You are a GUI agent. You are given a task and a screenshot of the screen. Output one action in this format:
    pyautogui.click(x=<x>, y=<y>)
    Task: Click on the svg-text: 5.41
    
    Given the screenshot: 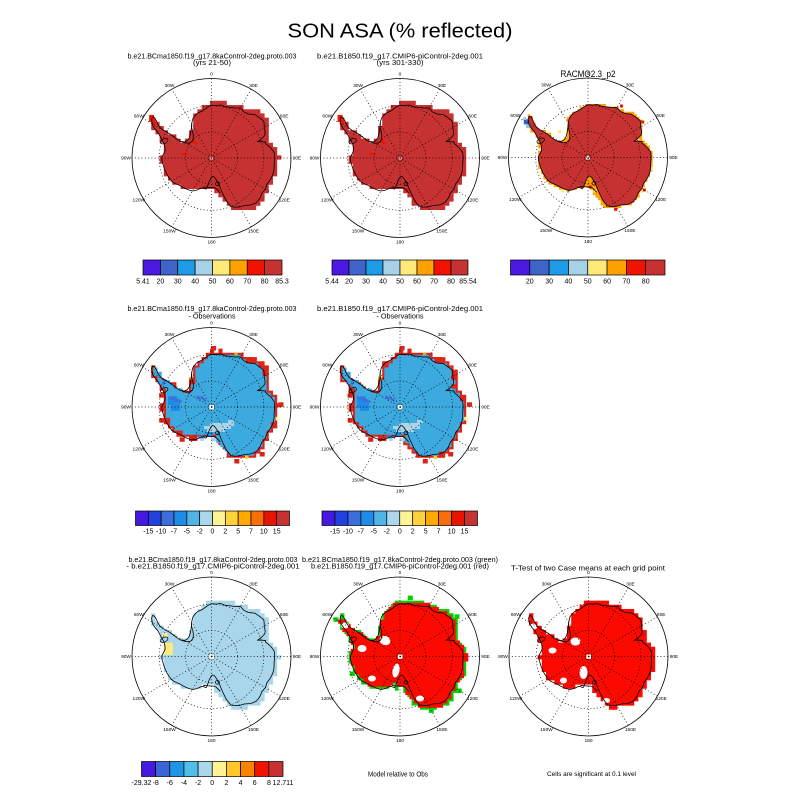 What is the action you would take?
    pyautogui.click(x=143, y=282)
    